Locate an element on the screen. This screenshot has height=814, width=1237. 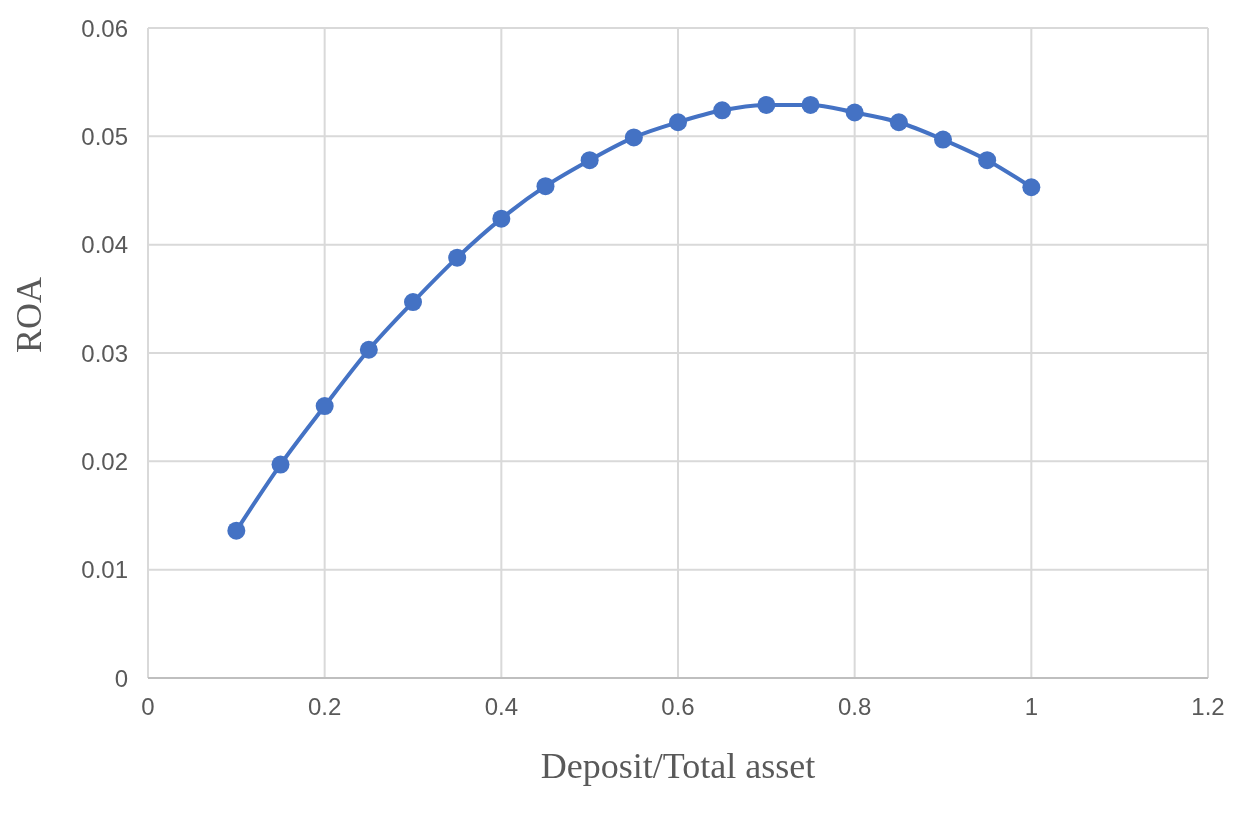
x-tick-label: 0.4 is located at coordinates (501, 707).